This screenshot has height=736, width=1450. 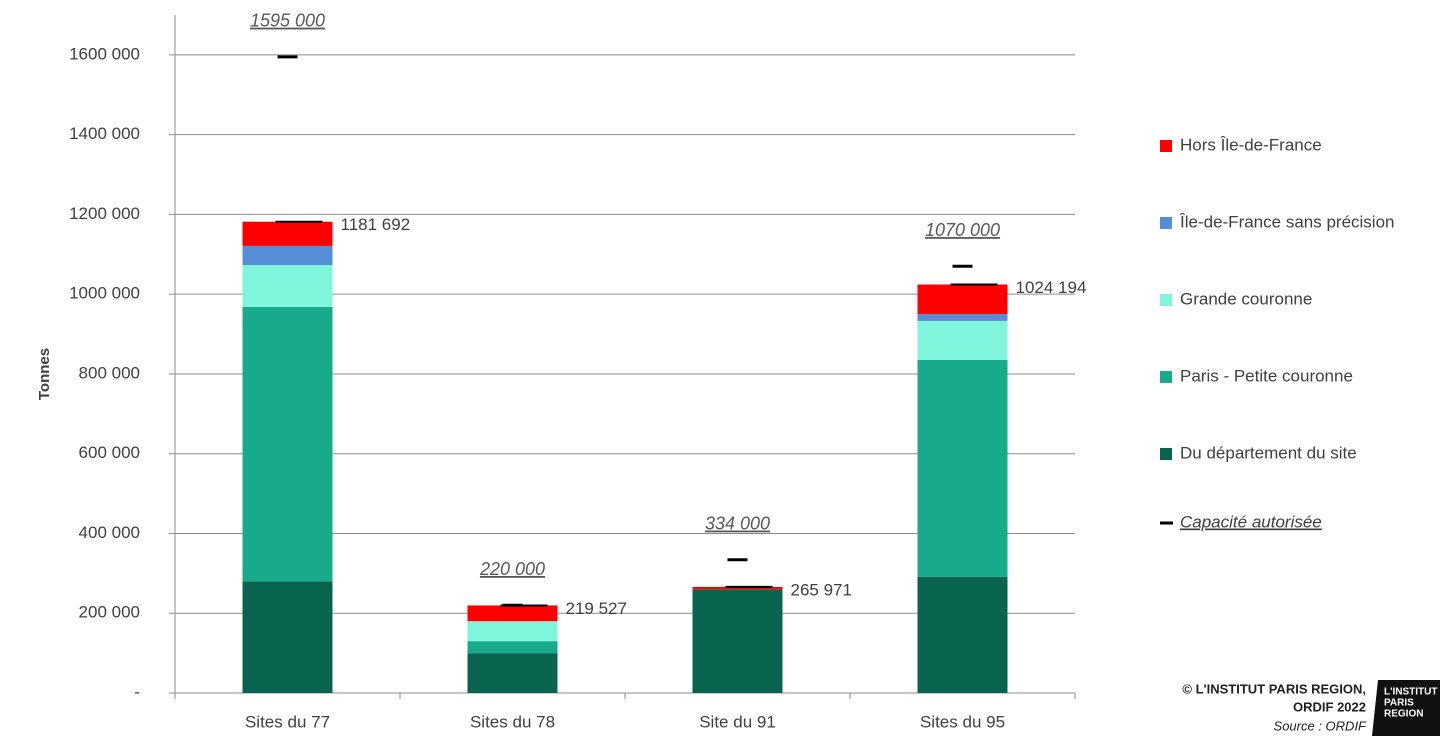 What do you see at coordinates (44, 374) in the screenshot?
I see `y-axis-label: Tonnes` at bounding box center [44, 374].